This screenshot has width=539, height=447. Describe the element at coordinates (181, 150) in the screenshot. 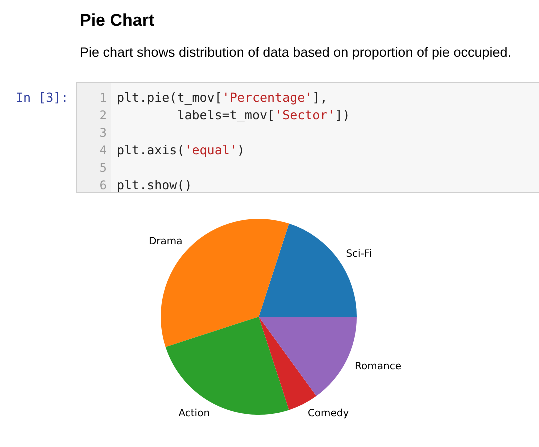

I see `text: plt.axis('equal')` at that location.